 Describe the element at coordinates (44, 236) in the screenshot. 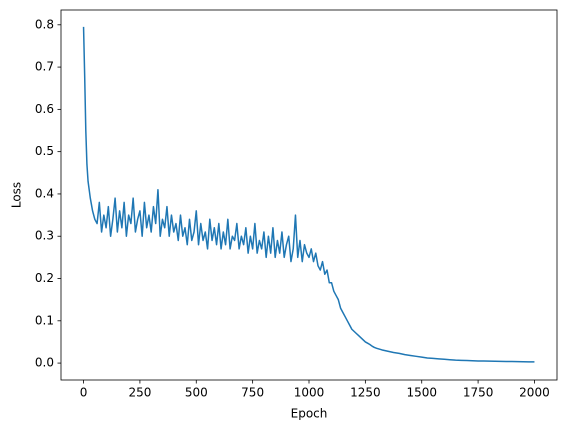

I see `y-tick-label: 0.3` at that location.